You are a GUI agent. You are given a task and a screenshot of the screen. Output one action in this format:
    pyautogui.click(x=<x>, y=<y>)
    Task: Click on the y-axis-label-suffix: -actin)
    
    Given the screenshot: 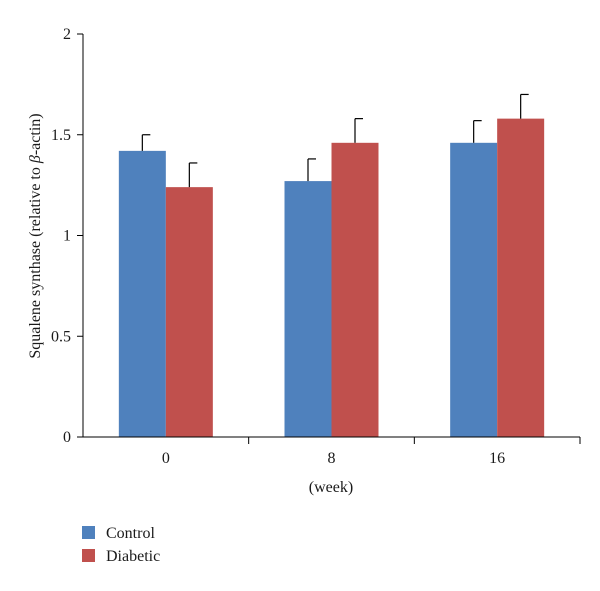 What is the action you would take?
    pyautogui.click(x=35, y=134)
    